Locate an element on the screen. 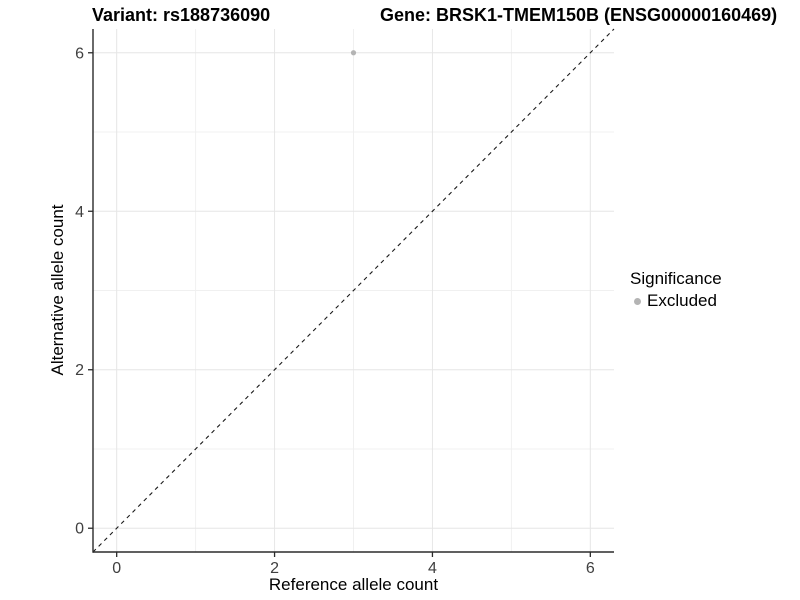 This screenshot has height=600, width=800. legend-key-dot-icon is located at coordinates (637, 301).